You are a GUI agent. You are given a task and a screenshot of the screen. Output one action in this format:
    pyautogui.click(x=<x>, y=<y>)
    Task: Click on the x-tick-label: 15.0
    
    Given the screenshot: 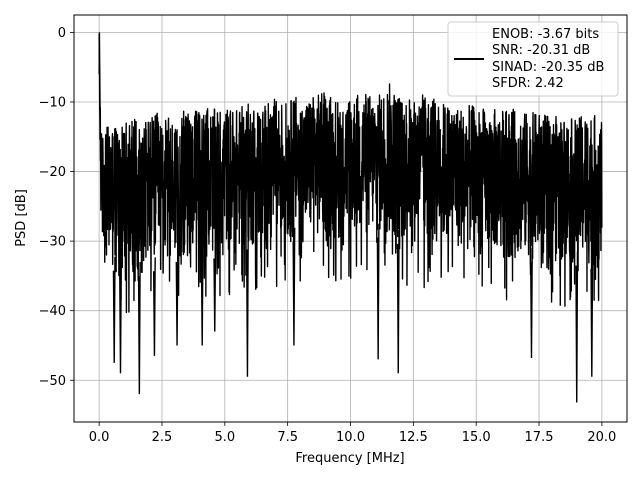 What is the action you would take?
    pyautogui.click(x=476, y=437)
    